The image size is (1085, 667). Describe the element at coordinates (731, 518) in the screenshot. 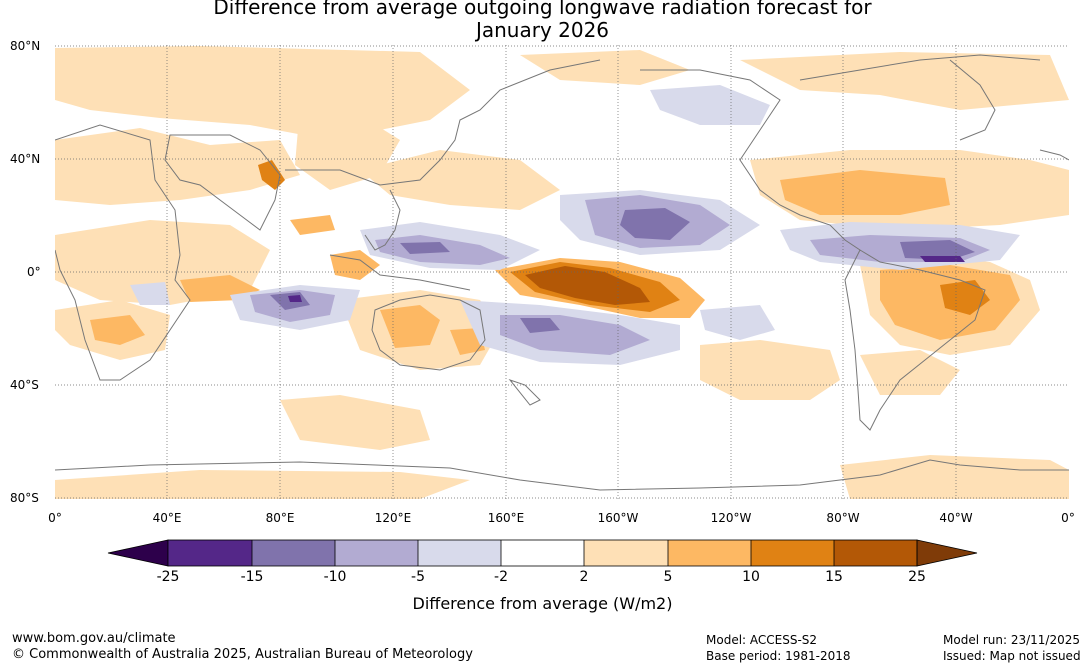

I see `lon-label-120w: 120°W` at that location.